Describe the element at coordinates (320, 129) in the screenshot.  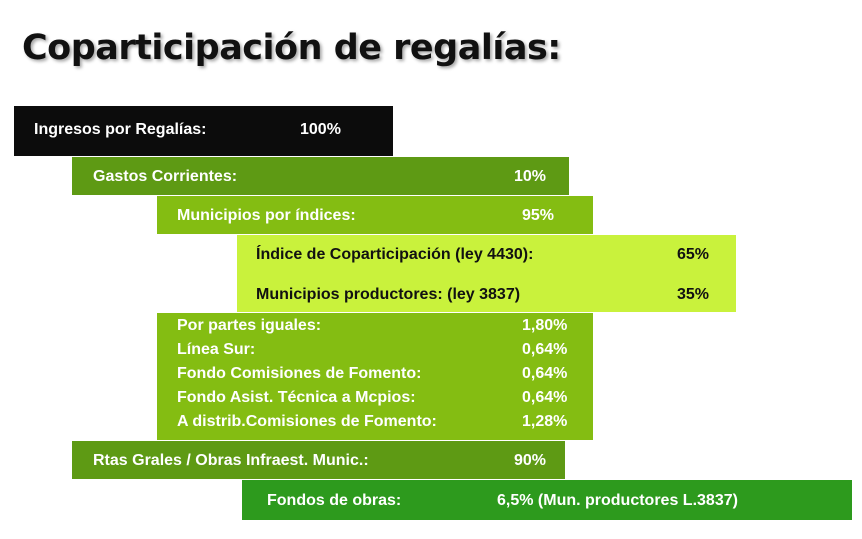
I see `ingresos-value: 100%` at that location.